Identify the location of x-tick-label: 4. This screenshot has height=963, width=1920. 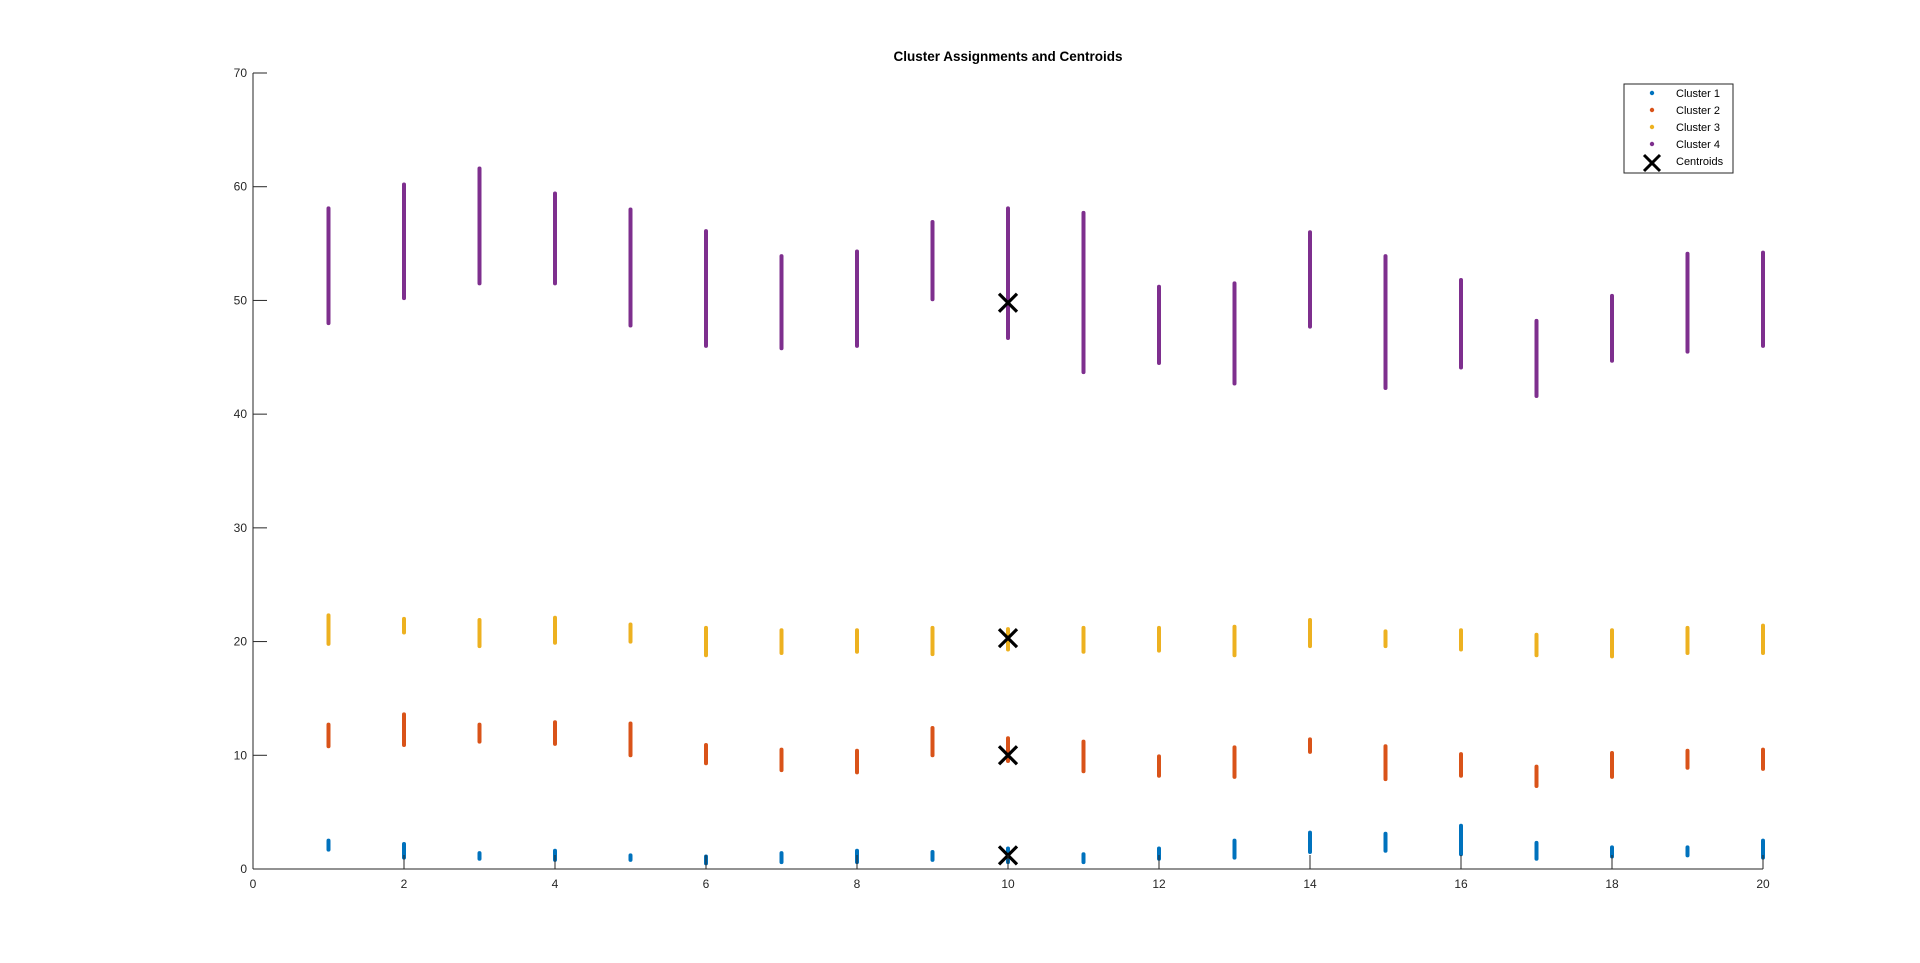
(555, 884).